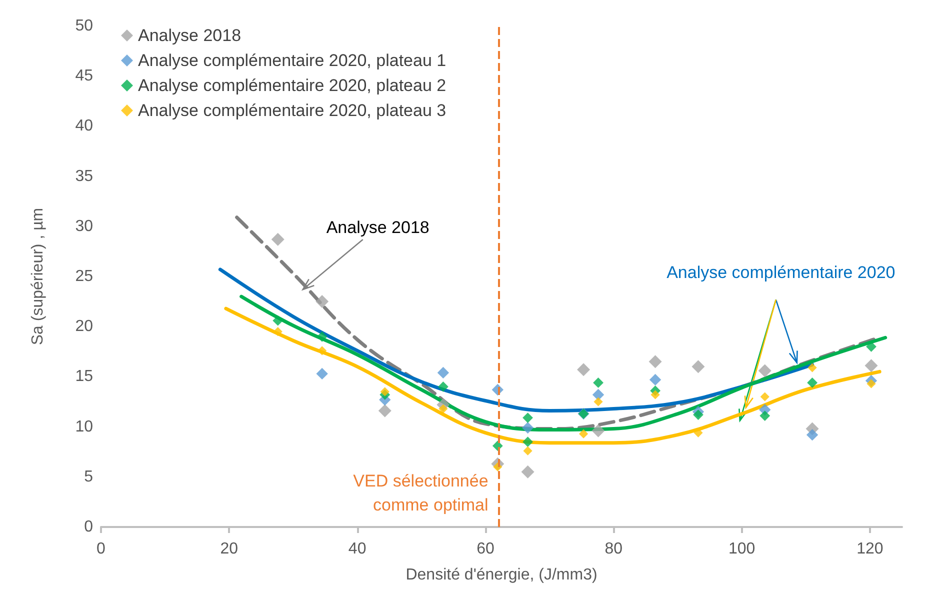  I want to click on legend-label: Analyse complémentaire 2020, plateau 1, so click(292, 60).